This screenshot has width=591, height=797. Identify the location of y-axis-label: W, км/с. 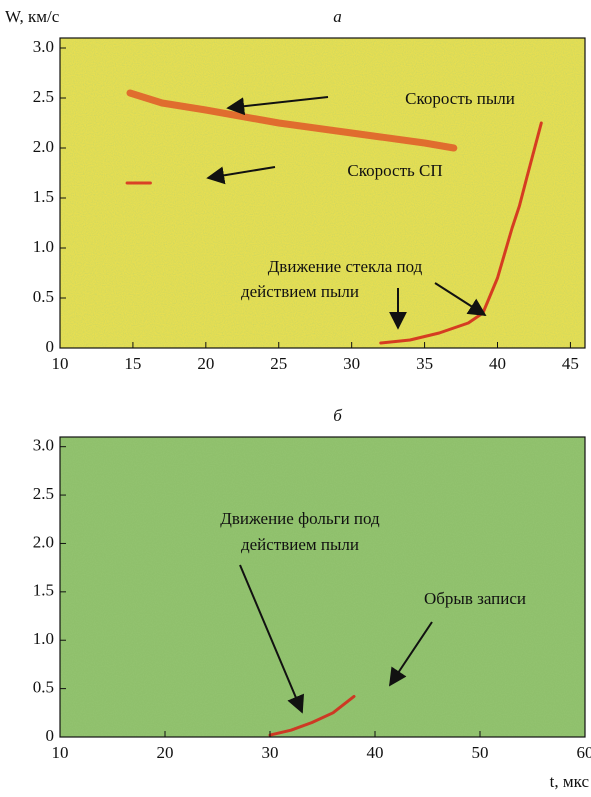
(32, 16).